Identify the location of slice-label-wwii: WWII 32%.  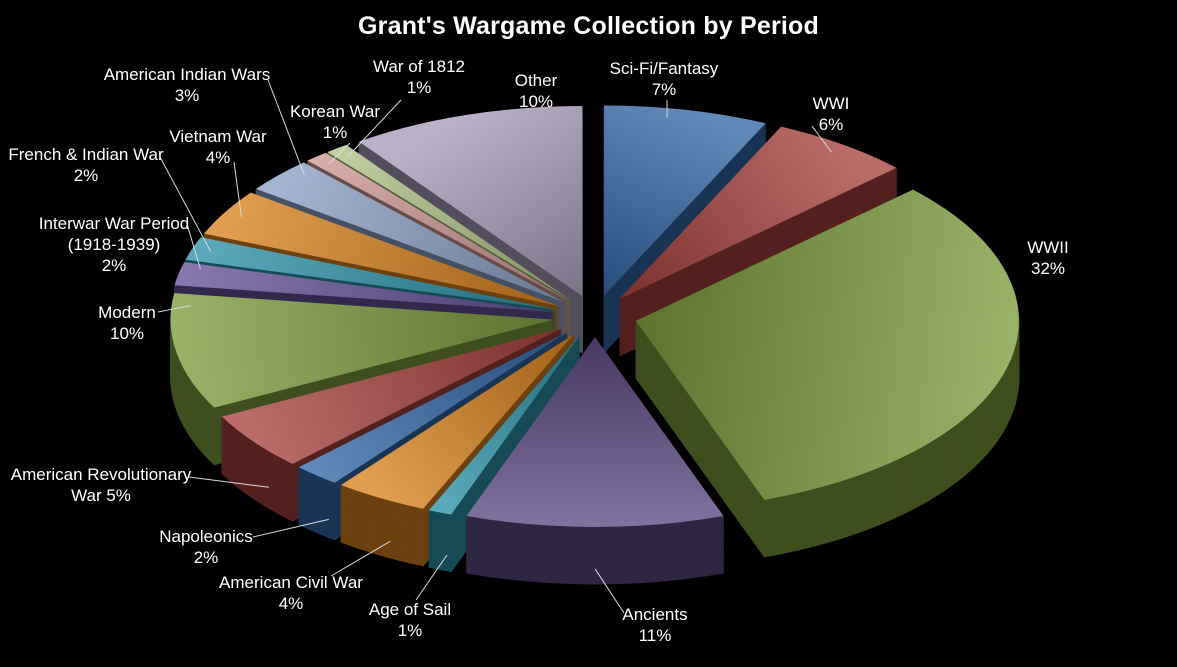
(1048, 258).